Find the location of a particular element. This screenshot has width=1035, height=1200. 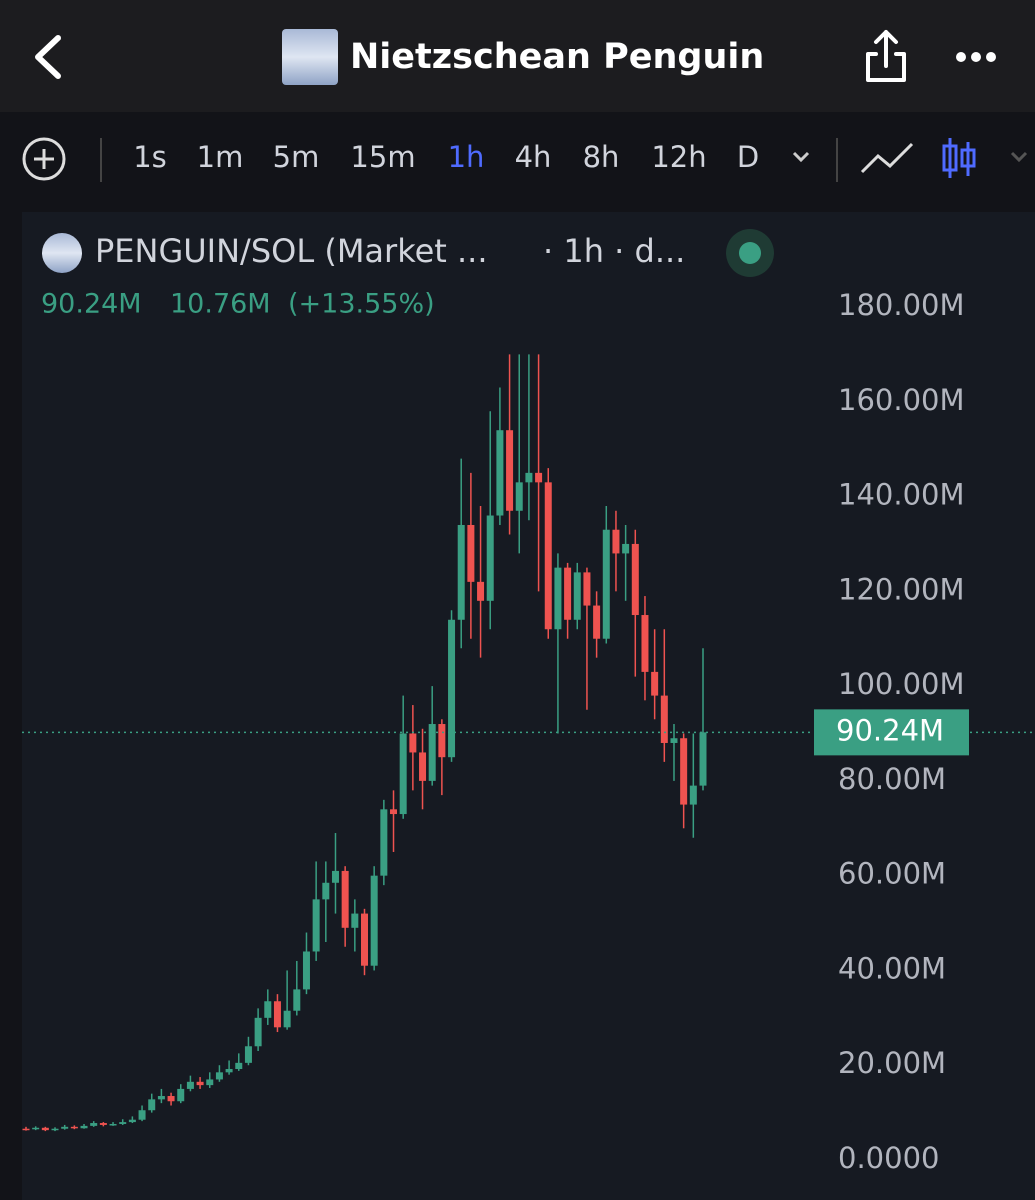

y-tick-label: 40.00M is located at coordinates (892, 968).